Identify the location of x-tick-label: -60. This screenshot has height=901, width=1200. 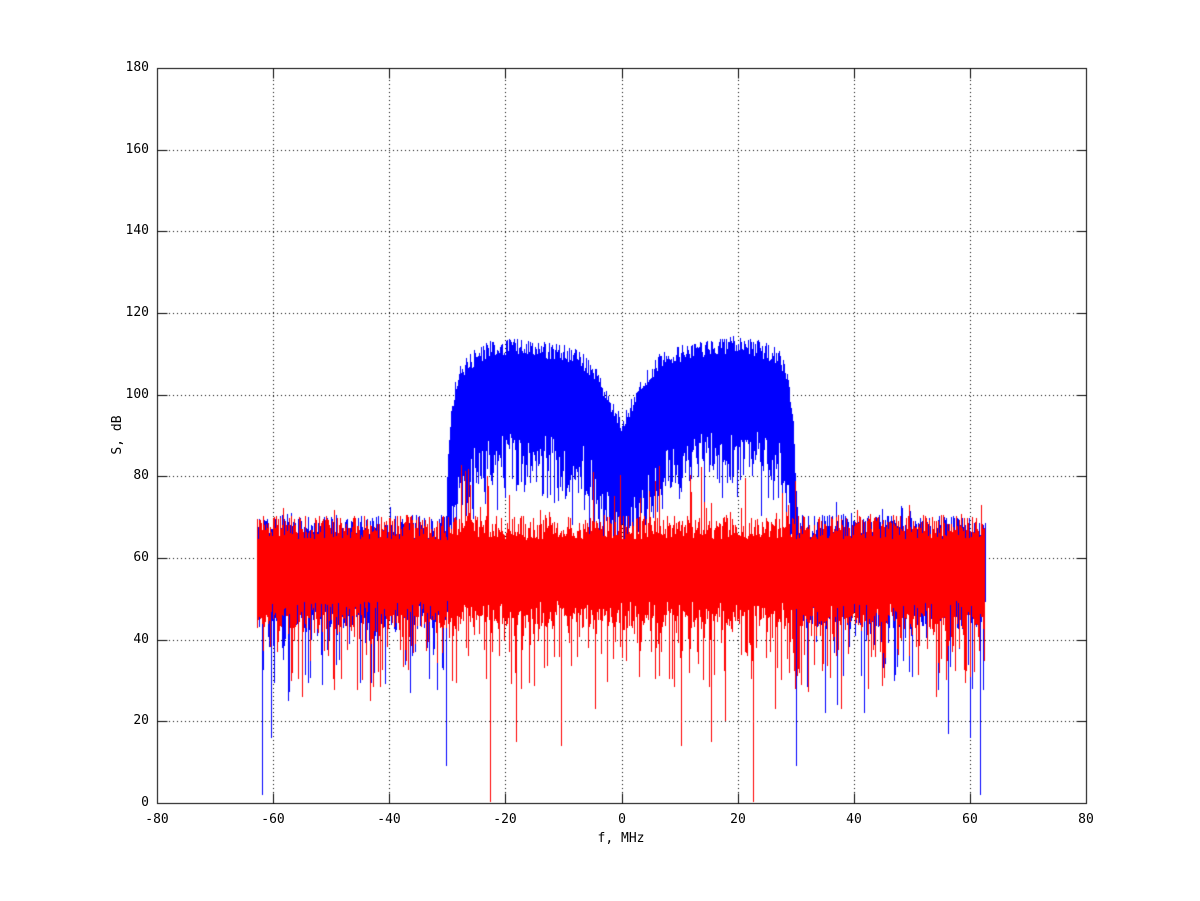
(273, 819).